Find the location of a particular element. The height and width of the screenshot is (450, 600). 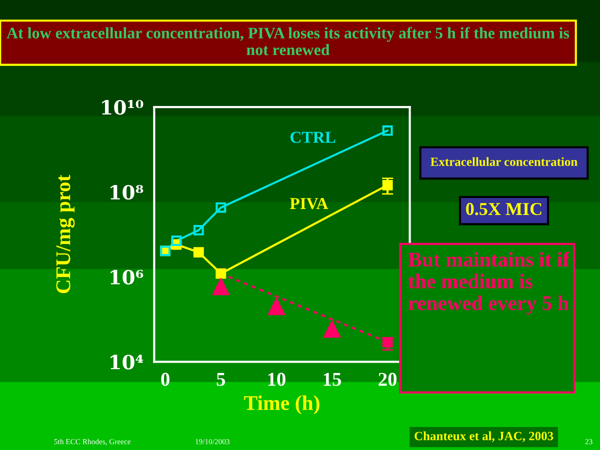

annotation: But maintains it if the medium is renewed every 5 h is located at coordinates (489, 283).